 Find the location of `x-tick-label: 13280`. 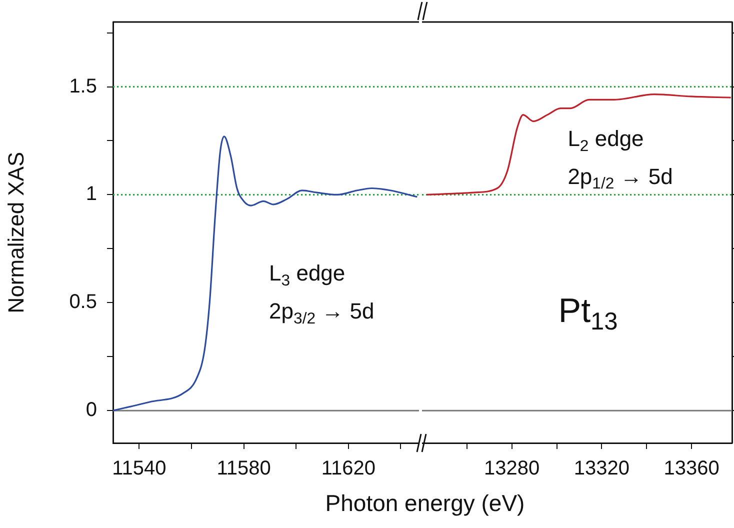

x-tick-label: 13280 is located at coordinates (512, 469).